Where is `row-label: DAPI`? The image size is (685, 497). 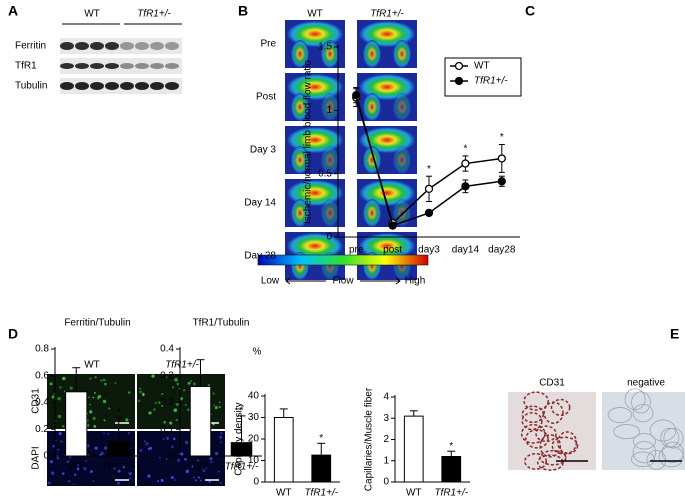
row-label: DAPI is located at coordinates (36, 457).